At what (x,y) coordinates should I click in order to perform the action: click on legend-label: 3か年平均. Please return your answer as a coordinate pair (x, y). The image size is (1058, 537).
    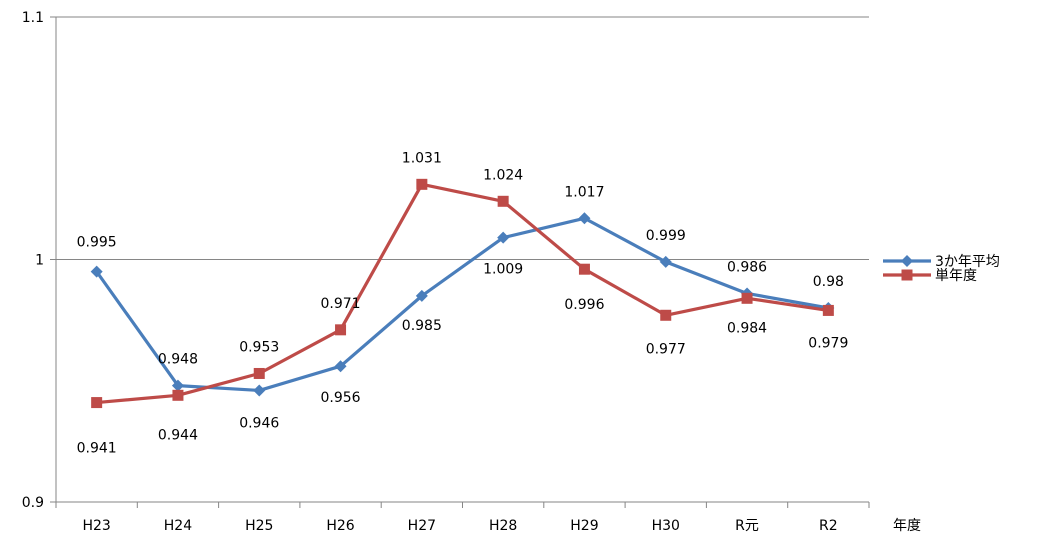
    Looking at the image, I should click on (967, 262).